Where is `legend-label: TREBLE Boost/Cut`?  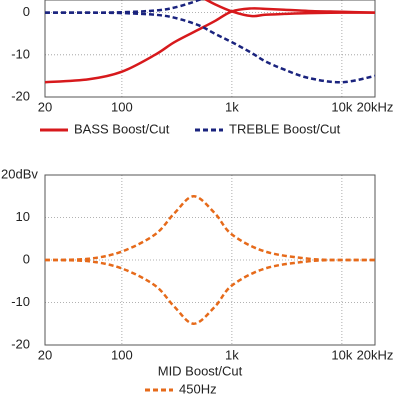 legend-label: TREBLE Boost/Cut is located at coordinates (285, 128).